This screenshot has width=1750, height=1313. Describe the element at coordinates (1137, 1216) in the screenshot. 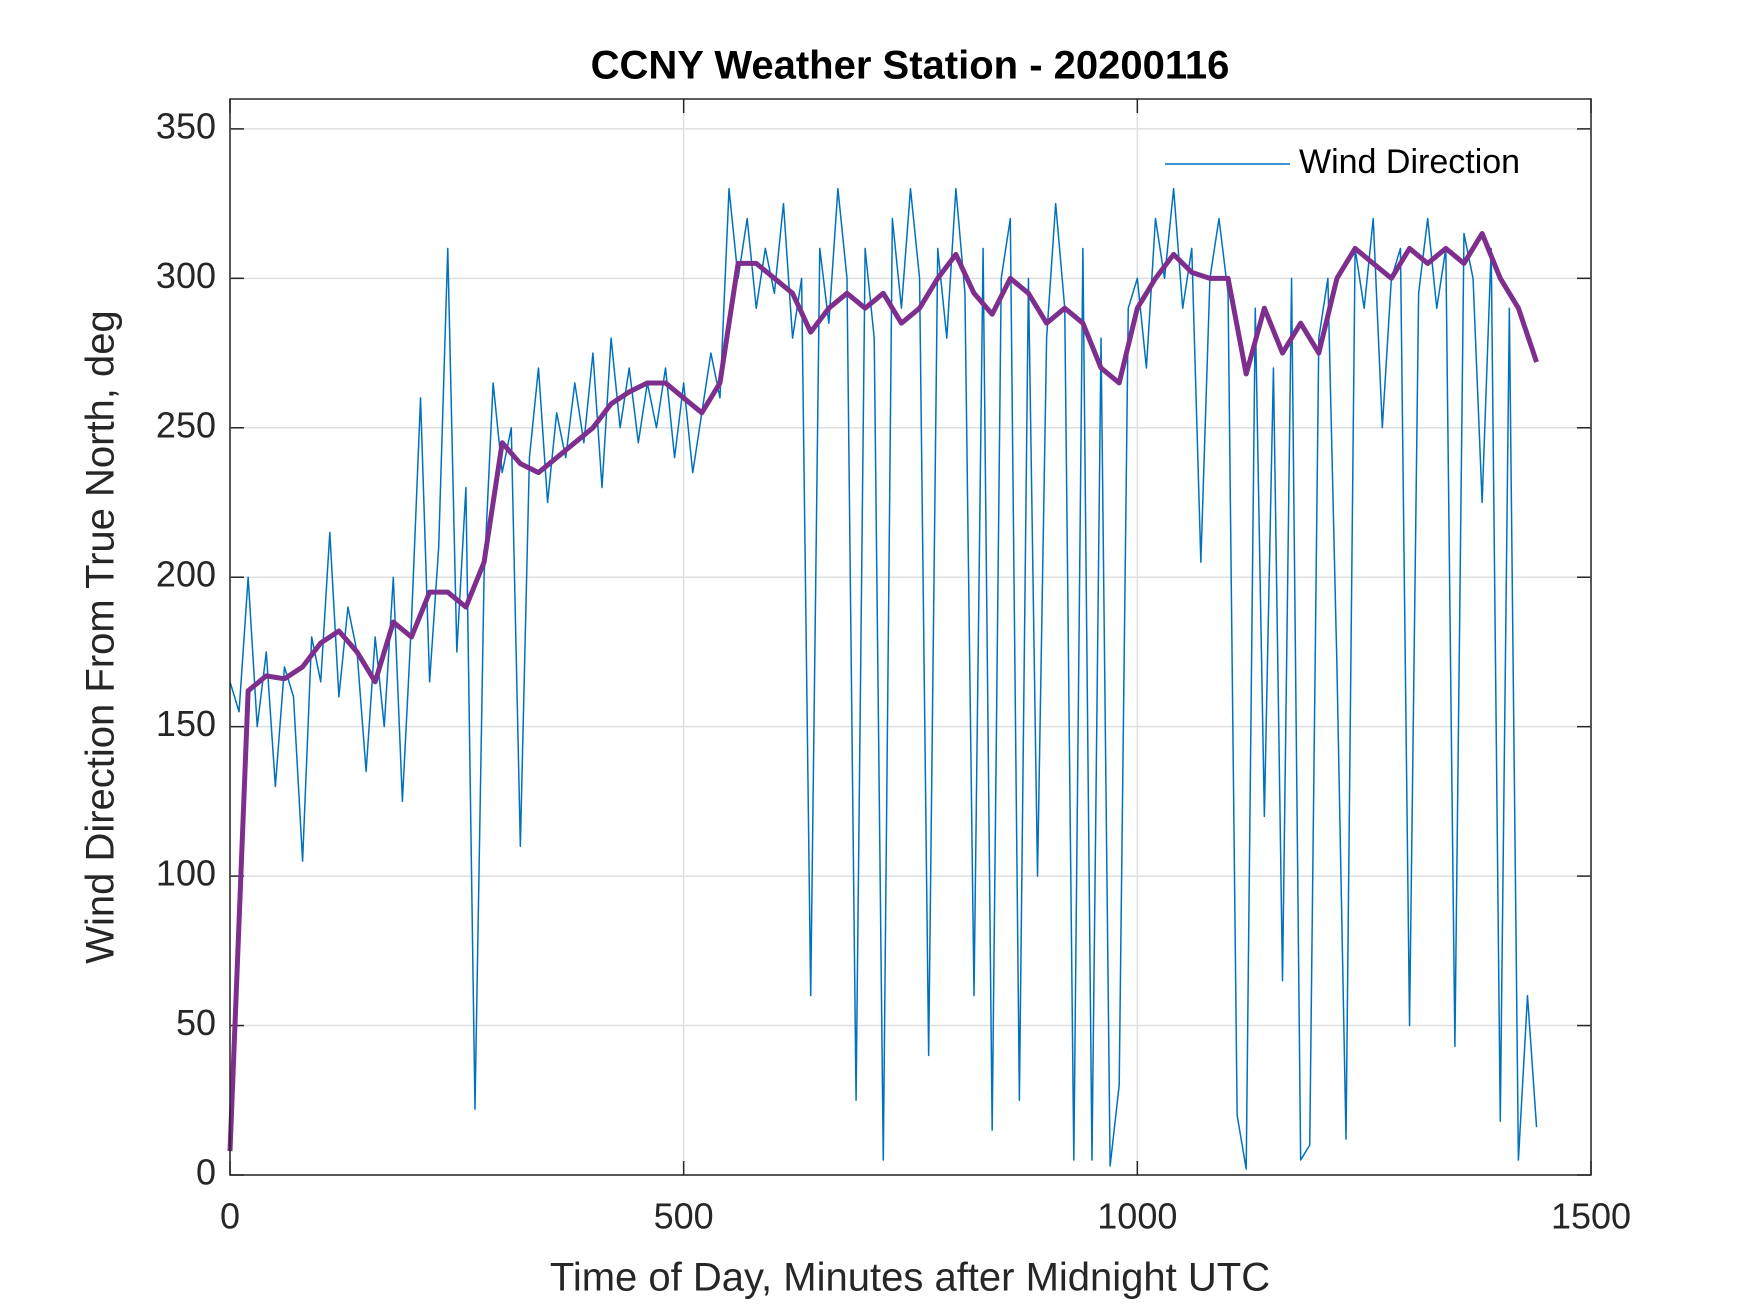

I see `x-tick-label: 1000` at that location.